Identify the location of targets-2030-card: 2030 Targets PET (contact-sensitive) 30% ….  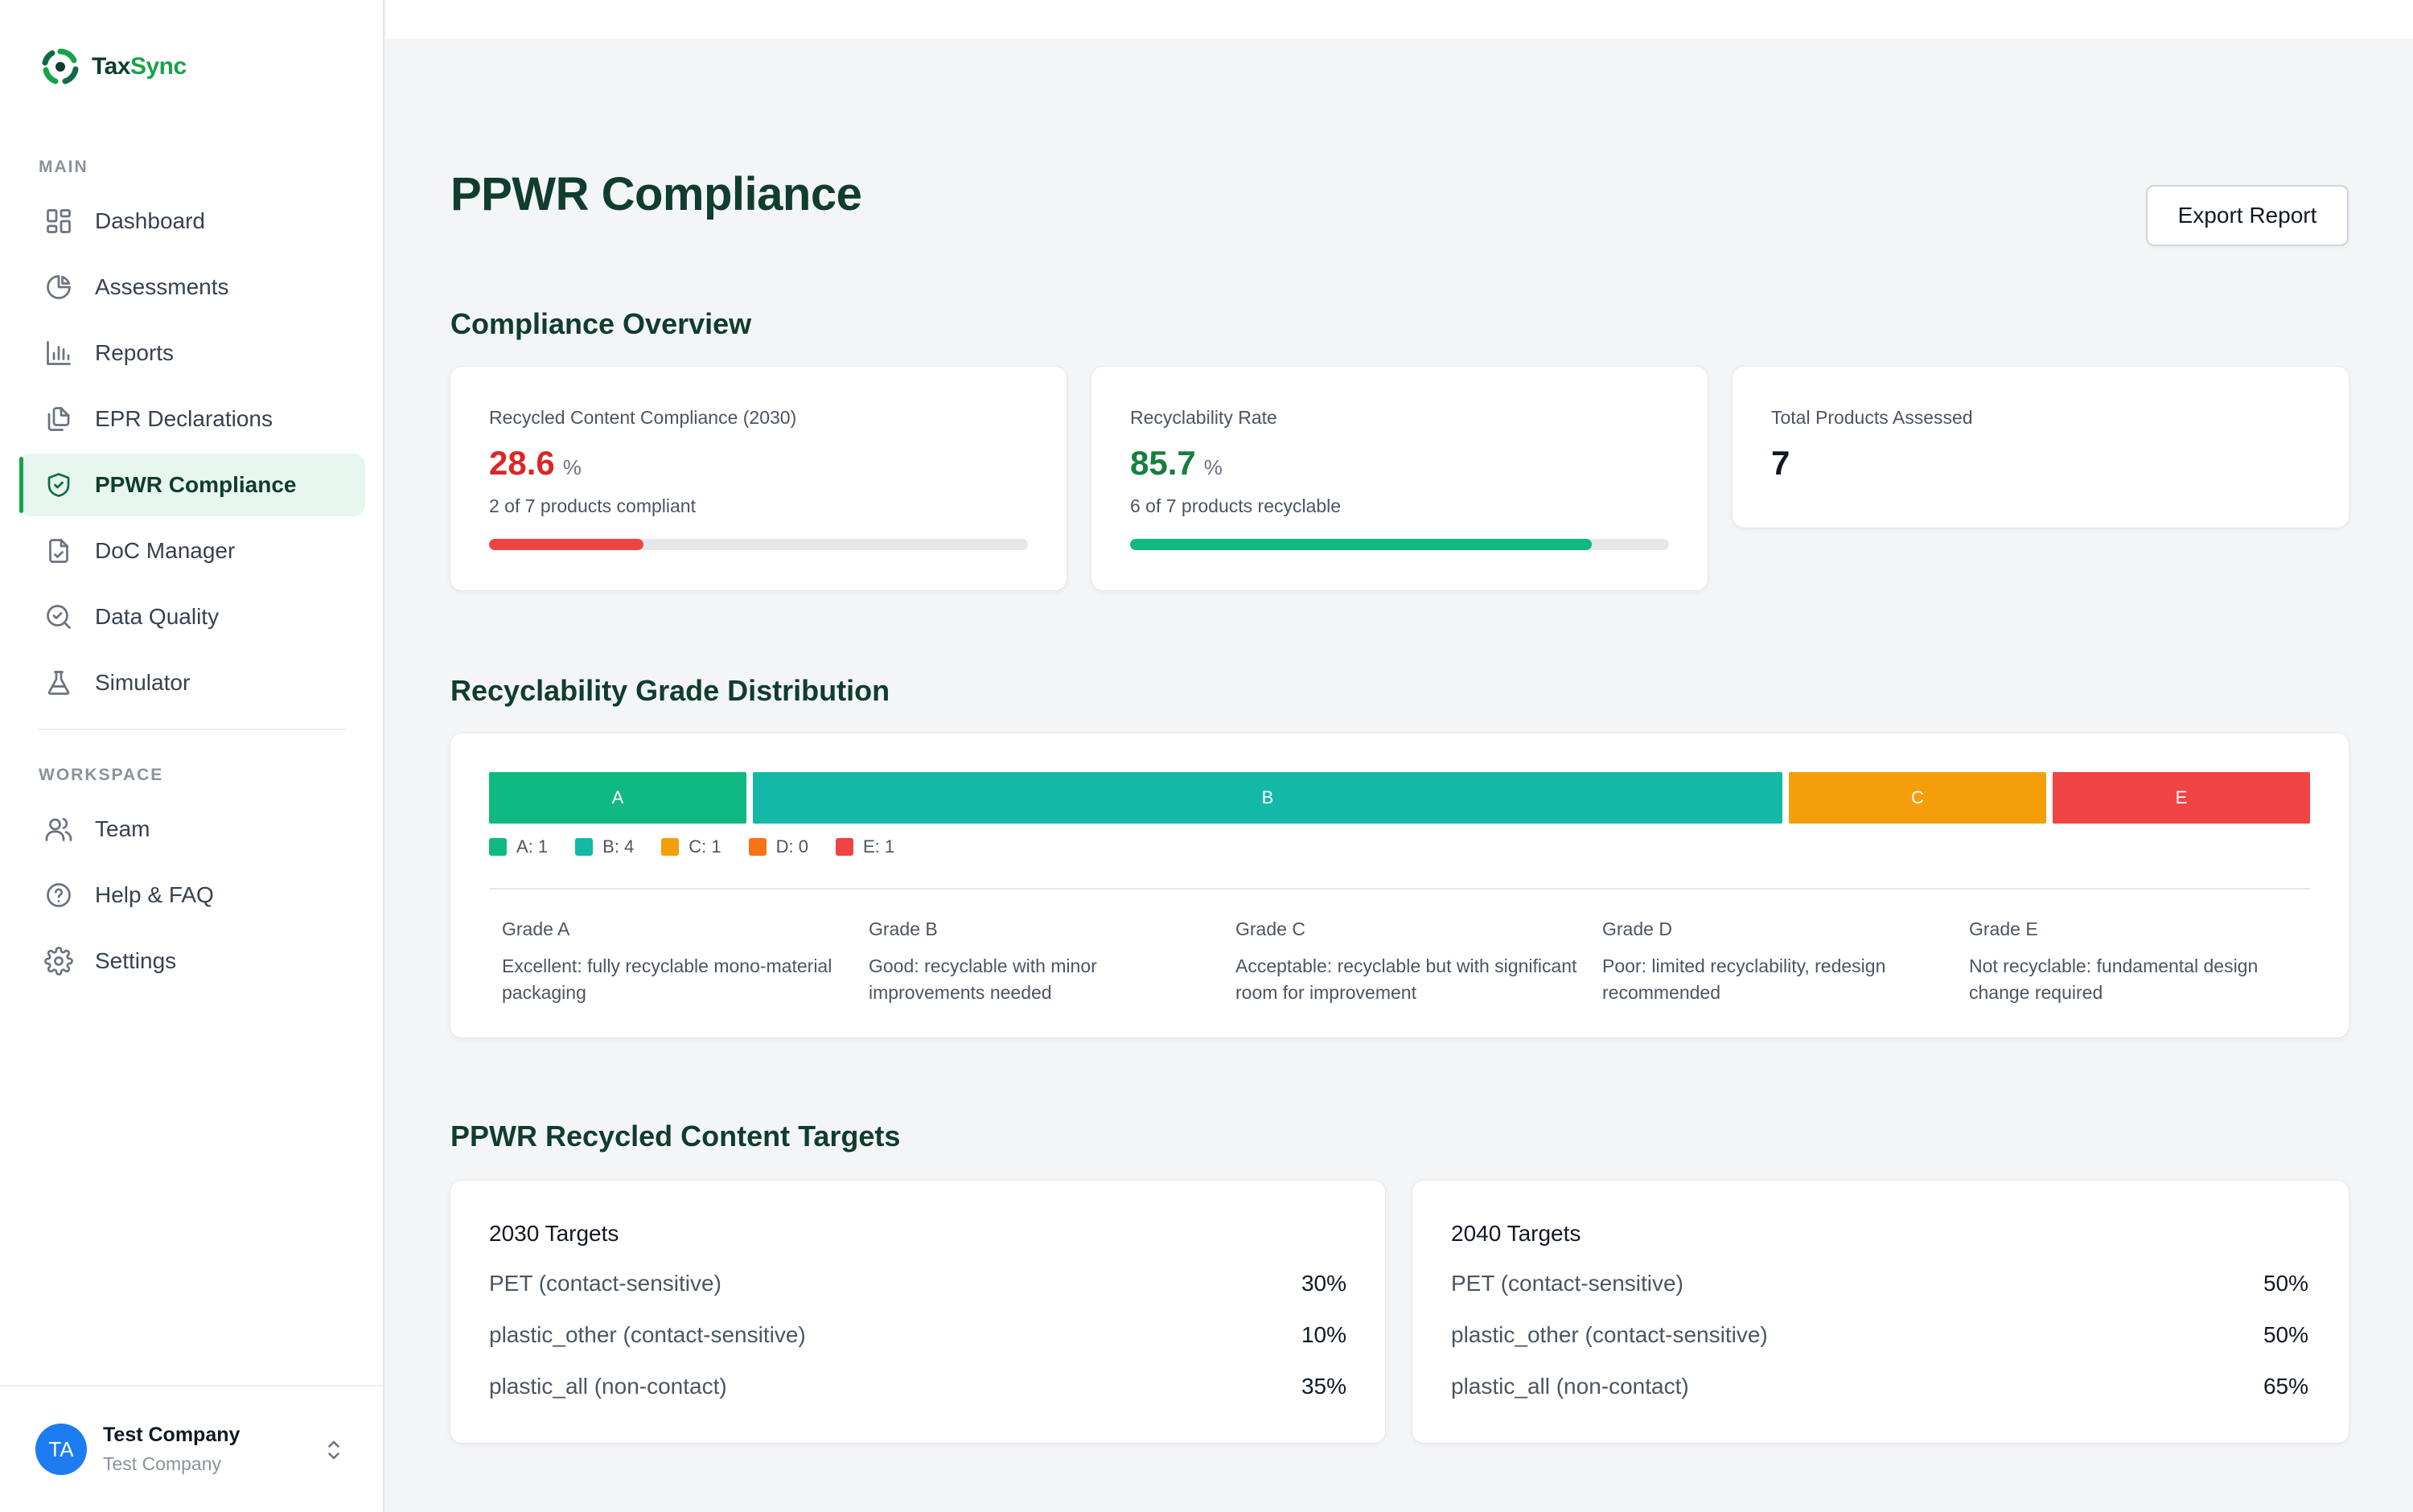
(917, 1312).